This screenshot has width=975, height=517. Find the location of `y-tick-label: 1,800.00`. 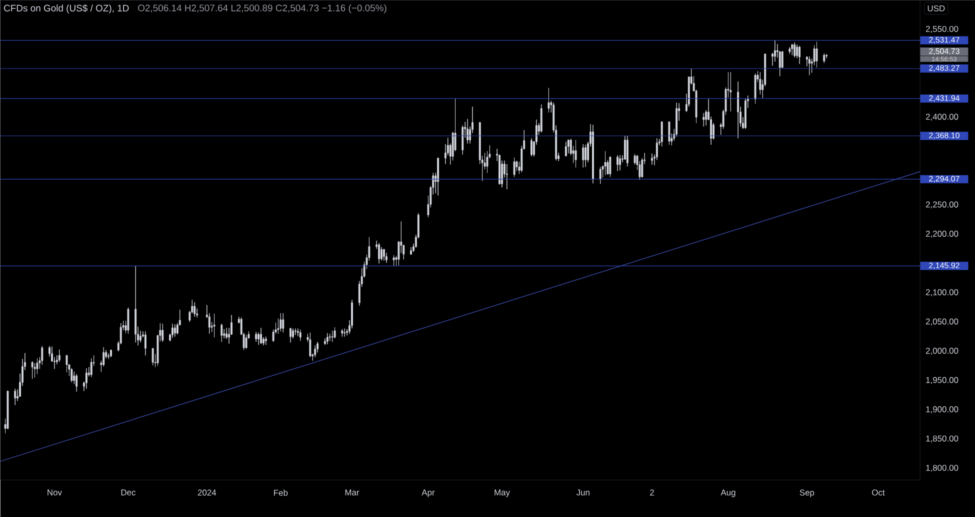

y-tick-label: 1,800.00 is located at coordinates (942, 468).